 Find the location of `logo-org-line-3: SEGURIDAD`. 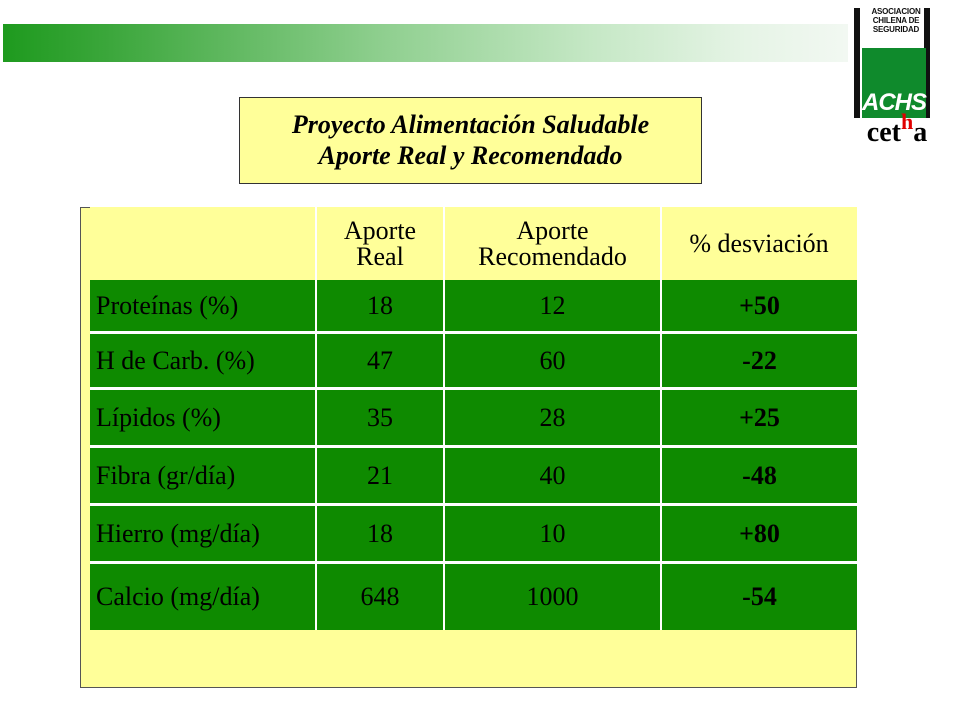

logo-org-line-3: SEGURIDAD is located at coordinates (896, 29).